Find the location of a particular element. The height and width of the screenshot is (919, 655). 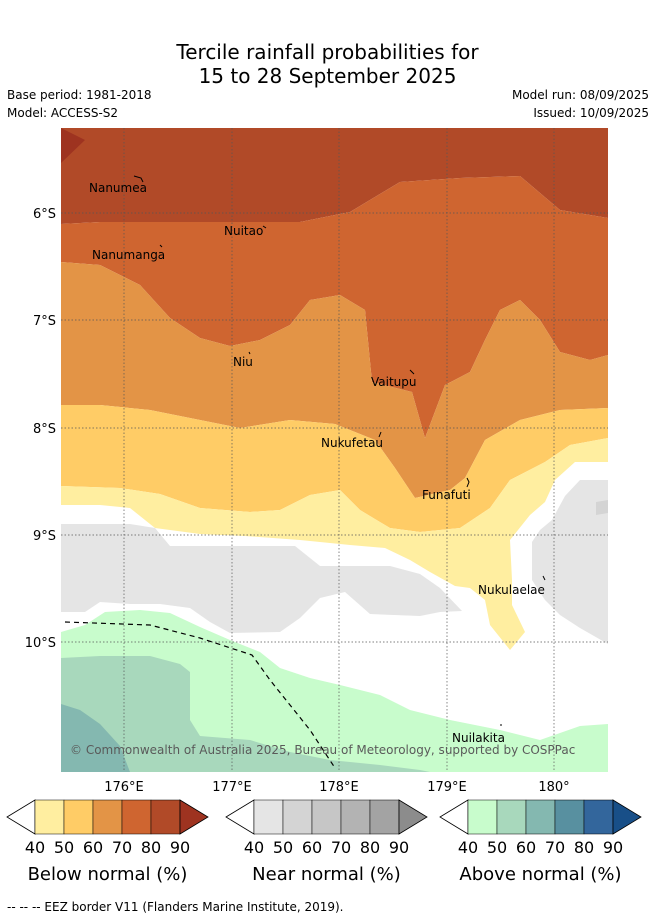

lon-label-177e: 177°E is located at coordinates (232, 787).